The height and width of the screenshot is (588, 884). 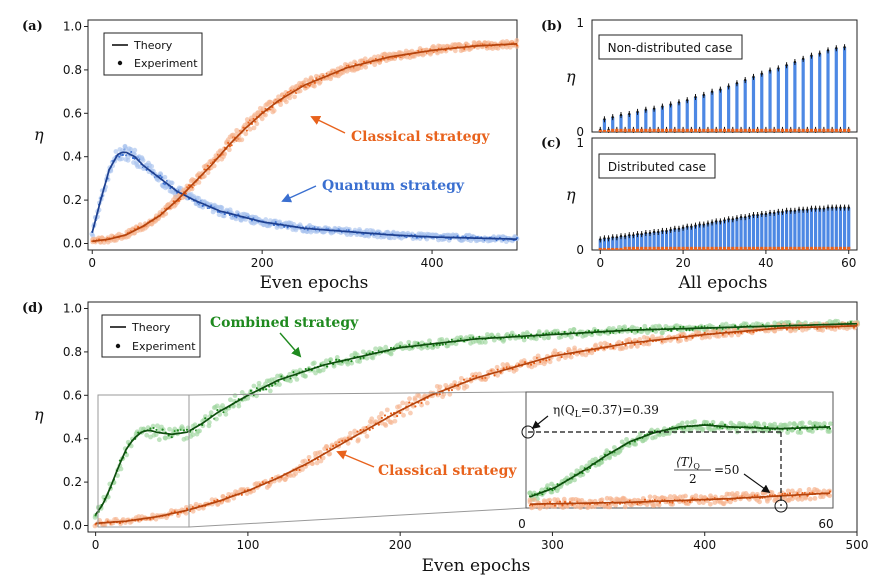 What do you see at coordinates (580, 250) in the screenshot?
I see `panel-c-ytick-bottom: 0` at bounding box center [580, 250].